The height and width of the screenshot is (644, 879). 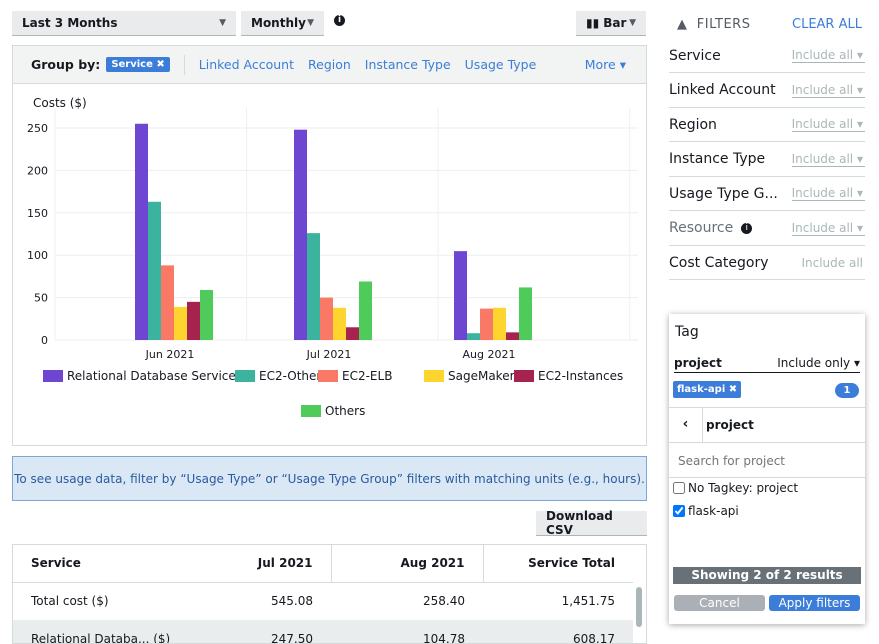 I want to click on download-csv-button: Download CSV, so click(x=591, y=523).